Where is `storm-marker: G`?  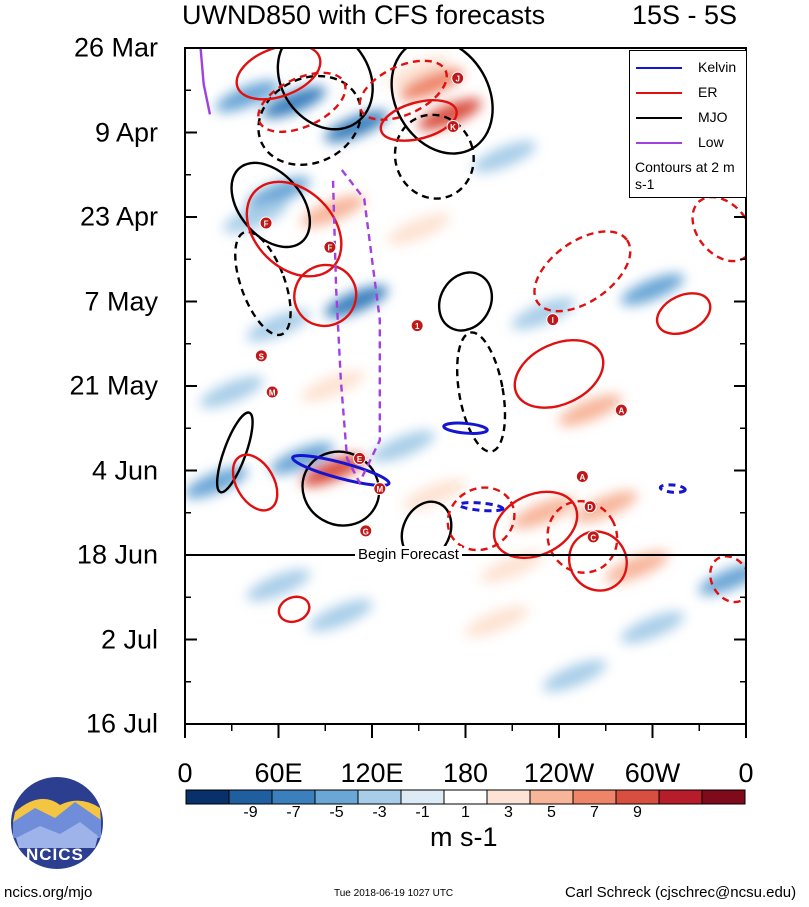
storm-marker: G is located at coordinates (366, 531).